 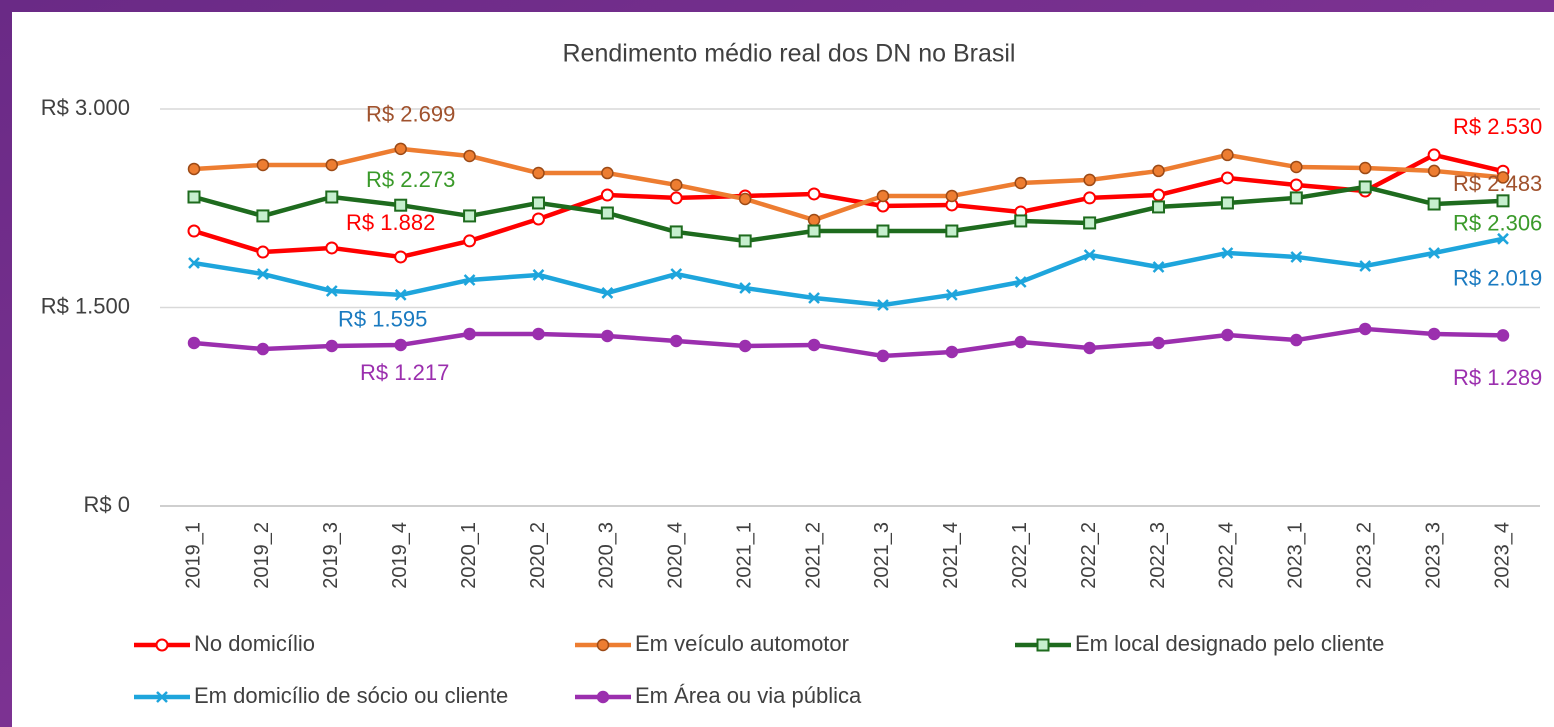 What do you see at coordinates (410, 114) in the screenshot?
I see `data-label: R$ 2.699` at bounding box center [410, 114].